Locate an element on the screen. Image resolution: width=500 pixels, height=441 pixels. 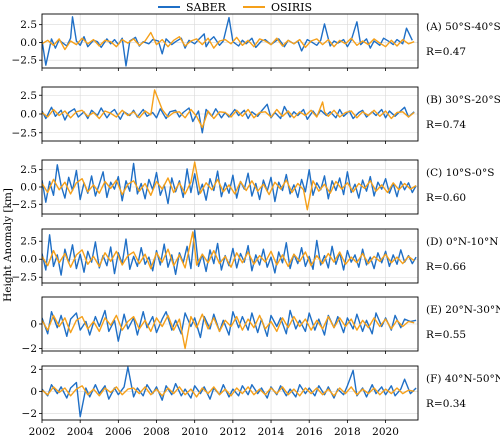
x-tick-label: 2016 is located at coordinates (309, 432).